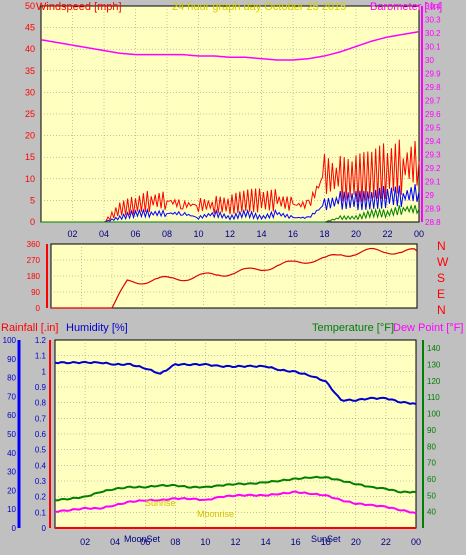  What do you see at coordinates (41, 387) in the screenshot?
I see `rainfall-tick: 0.9` at bounding box center [41, 387].